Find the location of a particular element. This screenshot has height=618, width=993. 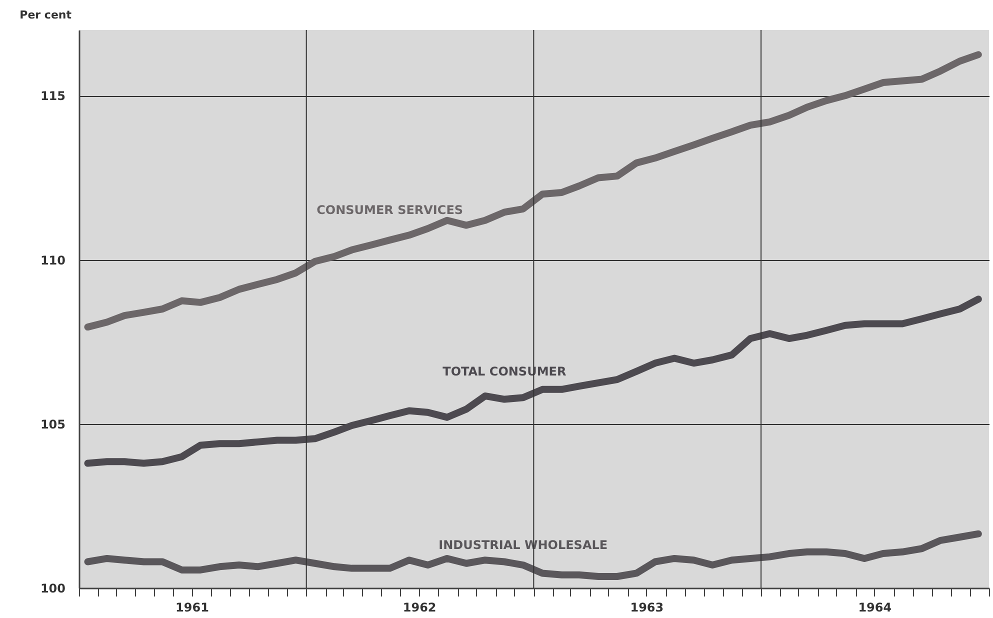

y-tick-label: 105 is located at coordinates (53, 424).